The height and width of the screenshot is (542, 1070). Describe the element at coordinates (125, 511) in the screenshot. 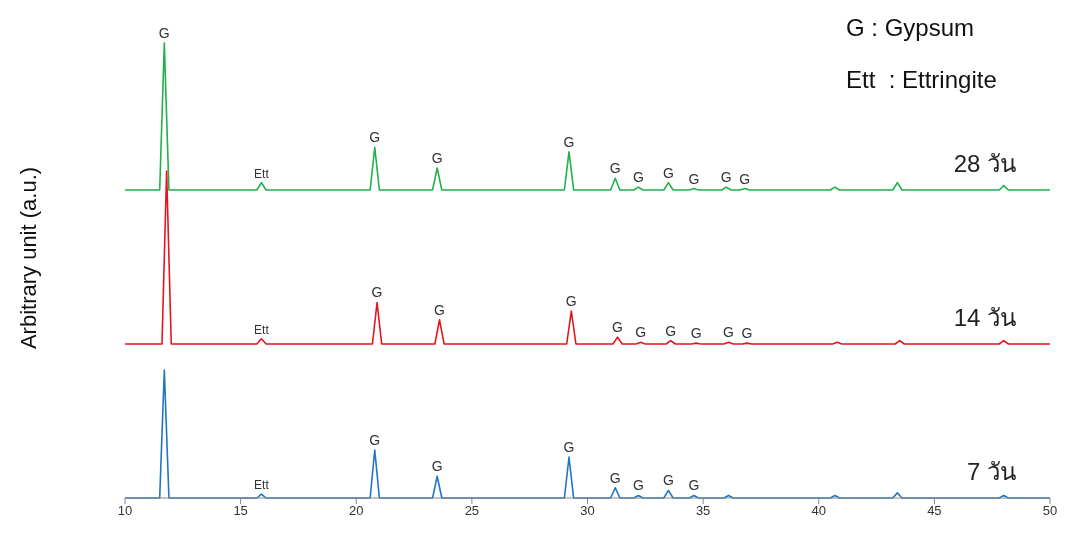

I see `x-tick-label: 10` at that location.